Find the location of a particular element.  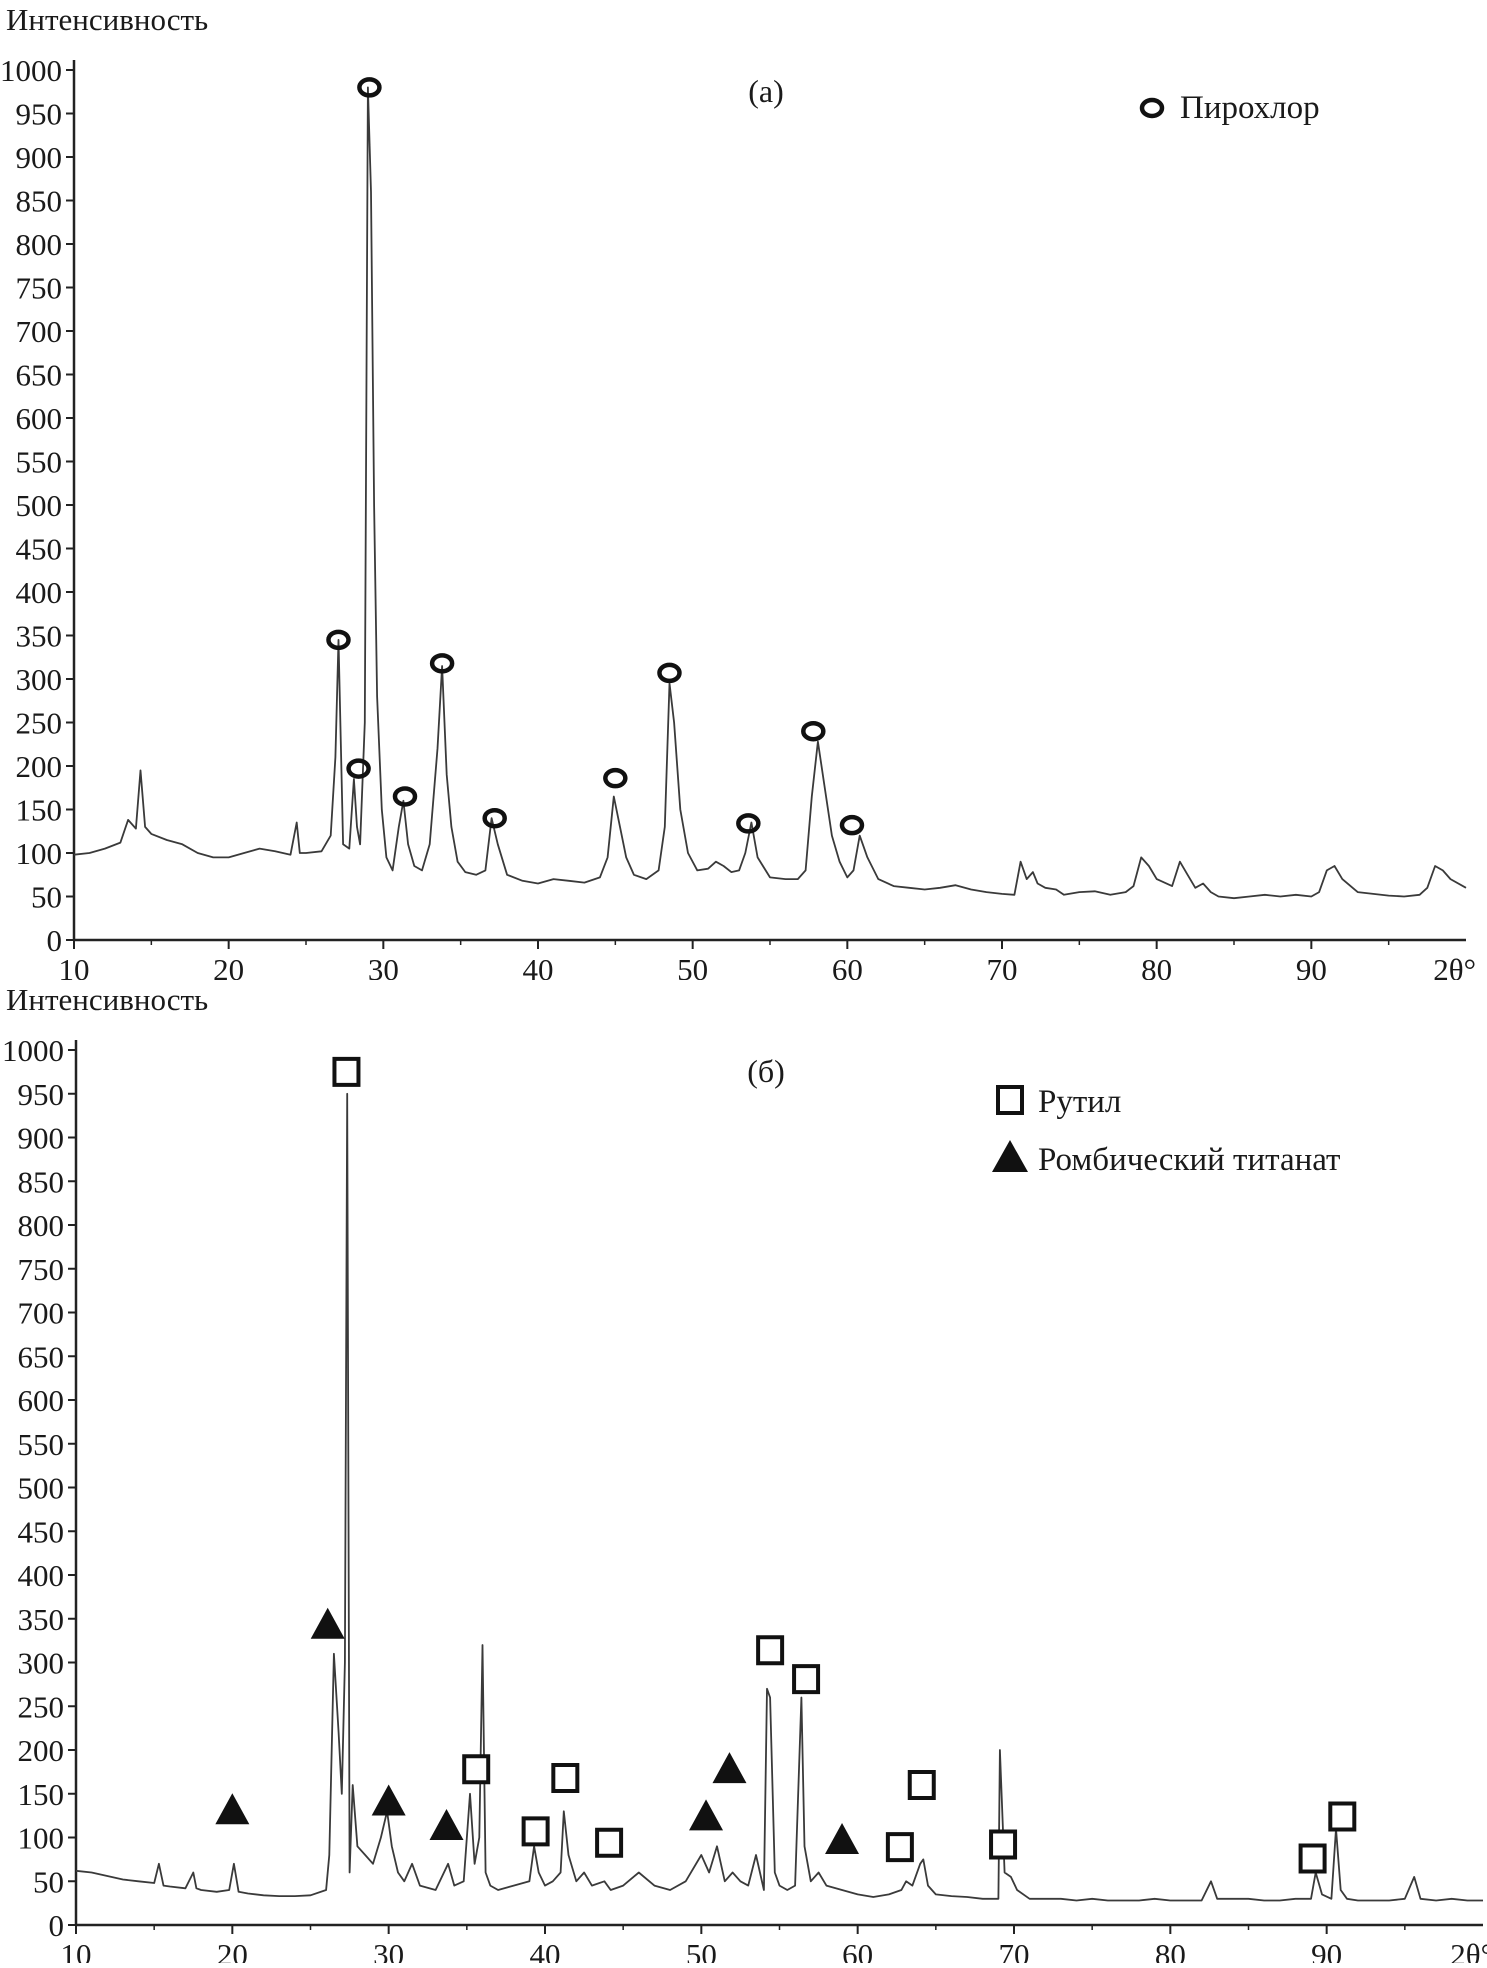

legend-rutile-symbol is located at coordinates (1010, 1100).